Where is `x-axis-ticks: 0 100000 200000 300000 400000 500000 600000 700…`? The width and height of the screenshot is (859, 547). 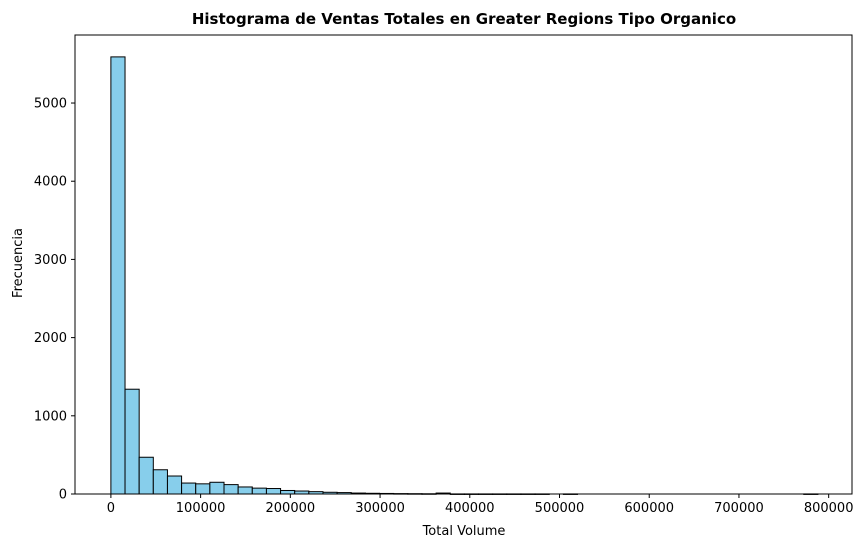 x-axis-ticks: 0 100000 200000 300000 400000 500000 600000 700… is located at coordinates (480, 505).